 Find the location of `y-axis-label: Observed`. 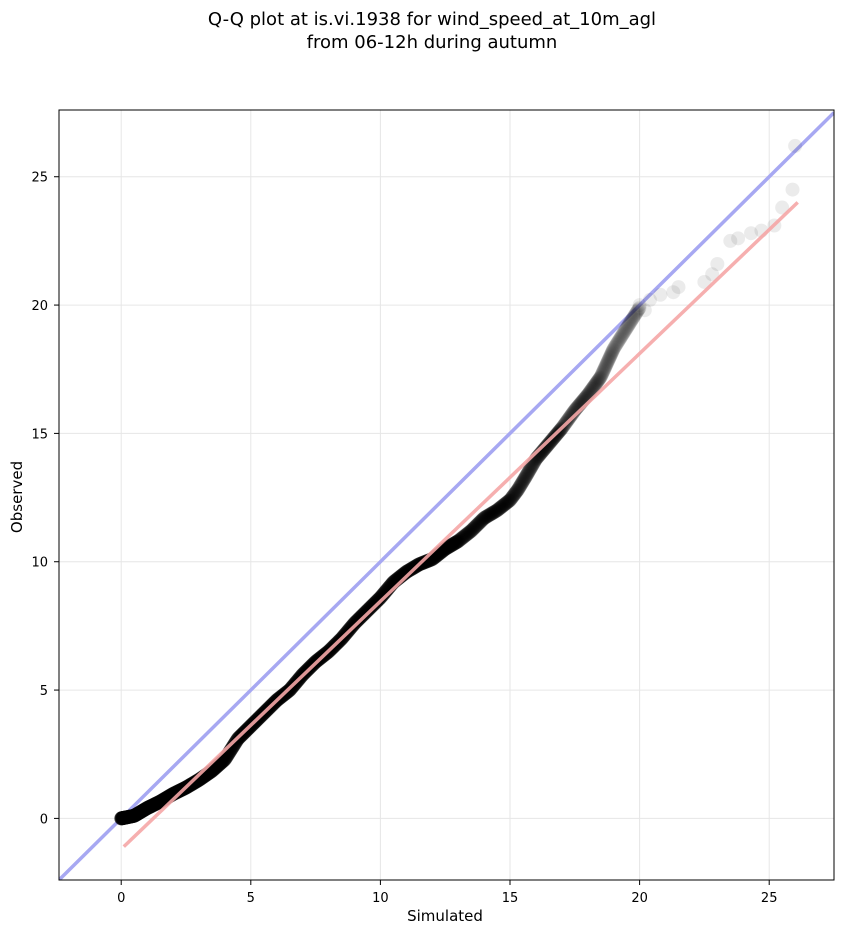

y-axis-label: Observed is located at coordinates (17, 497).